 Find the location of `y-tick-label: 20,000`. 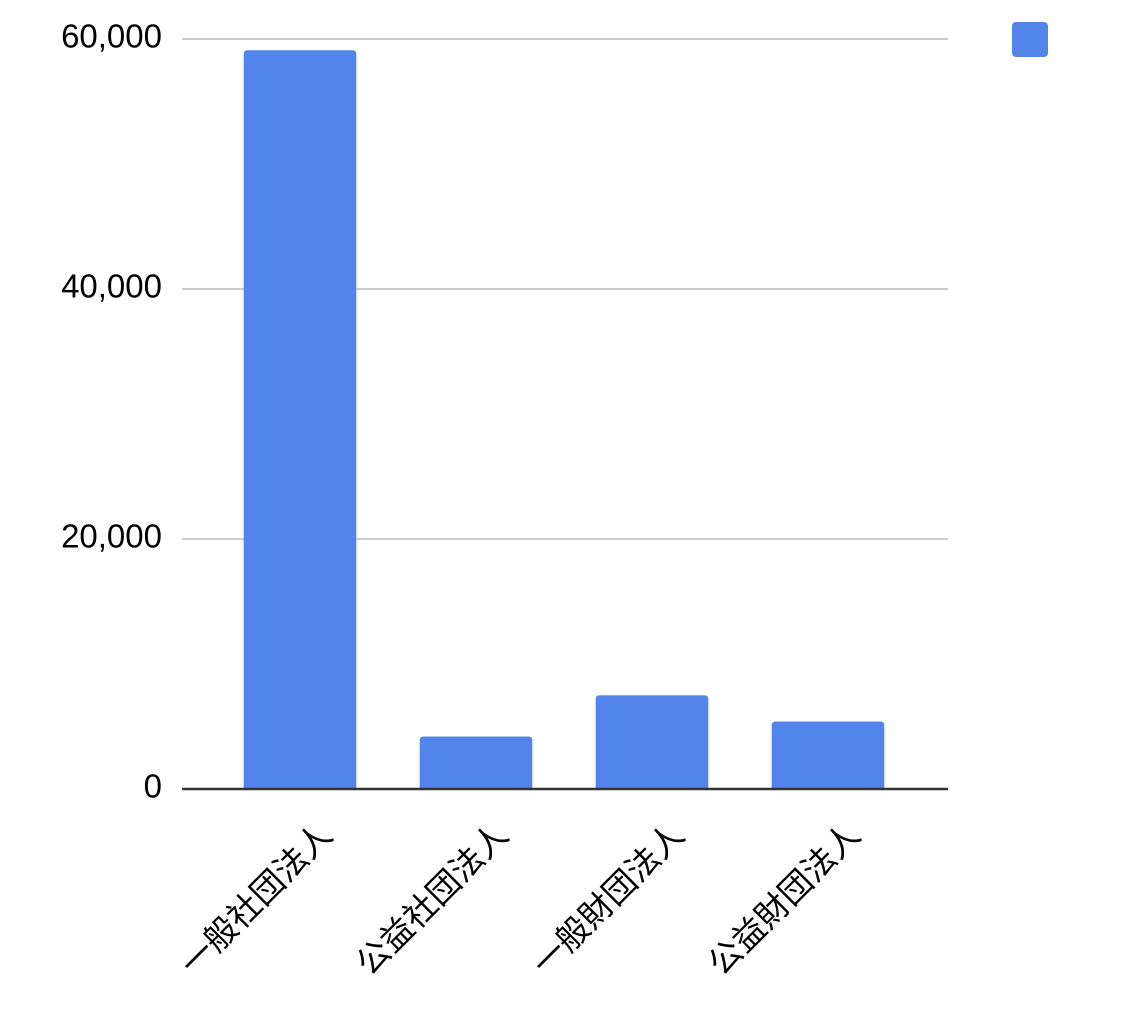

y-tick-label: 20,000 is located at coordinates (111, 536).